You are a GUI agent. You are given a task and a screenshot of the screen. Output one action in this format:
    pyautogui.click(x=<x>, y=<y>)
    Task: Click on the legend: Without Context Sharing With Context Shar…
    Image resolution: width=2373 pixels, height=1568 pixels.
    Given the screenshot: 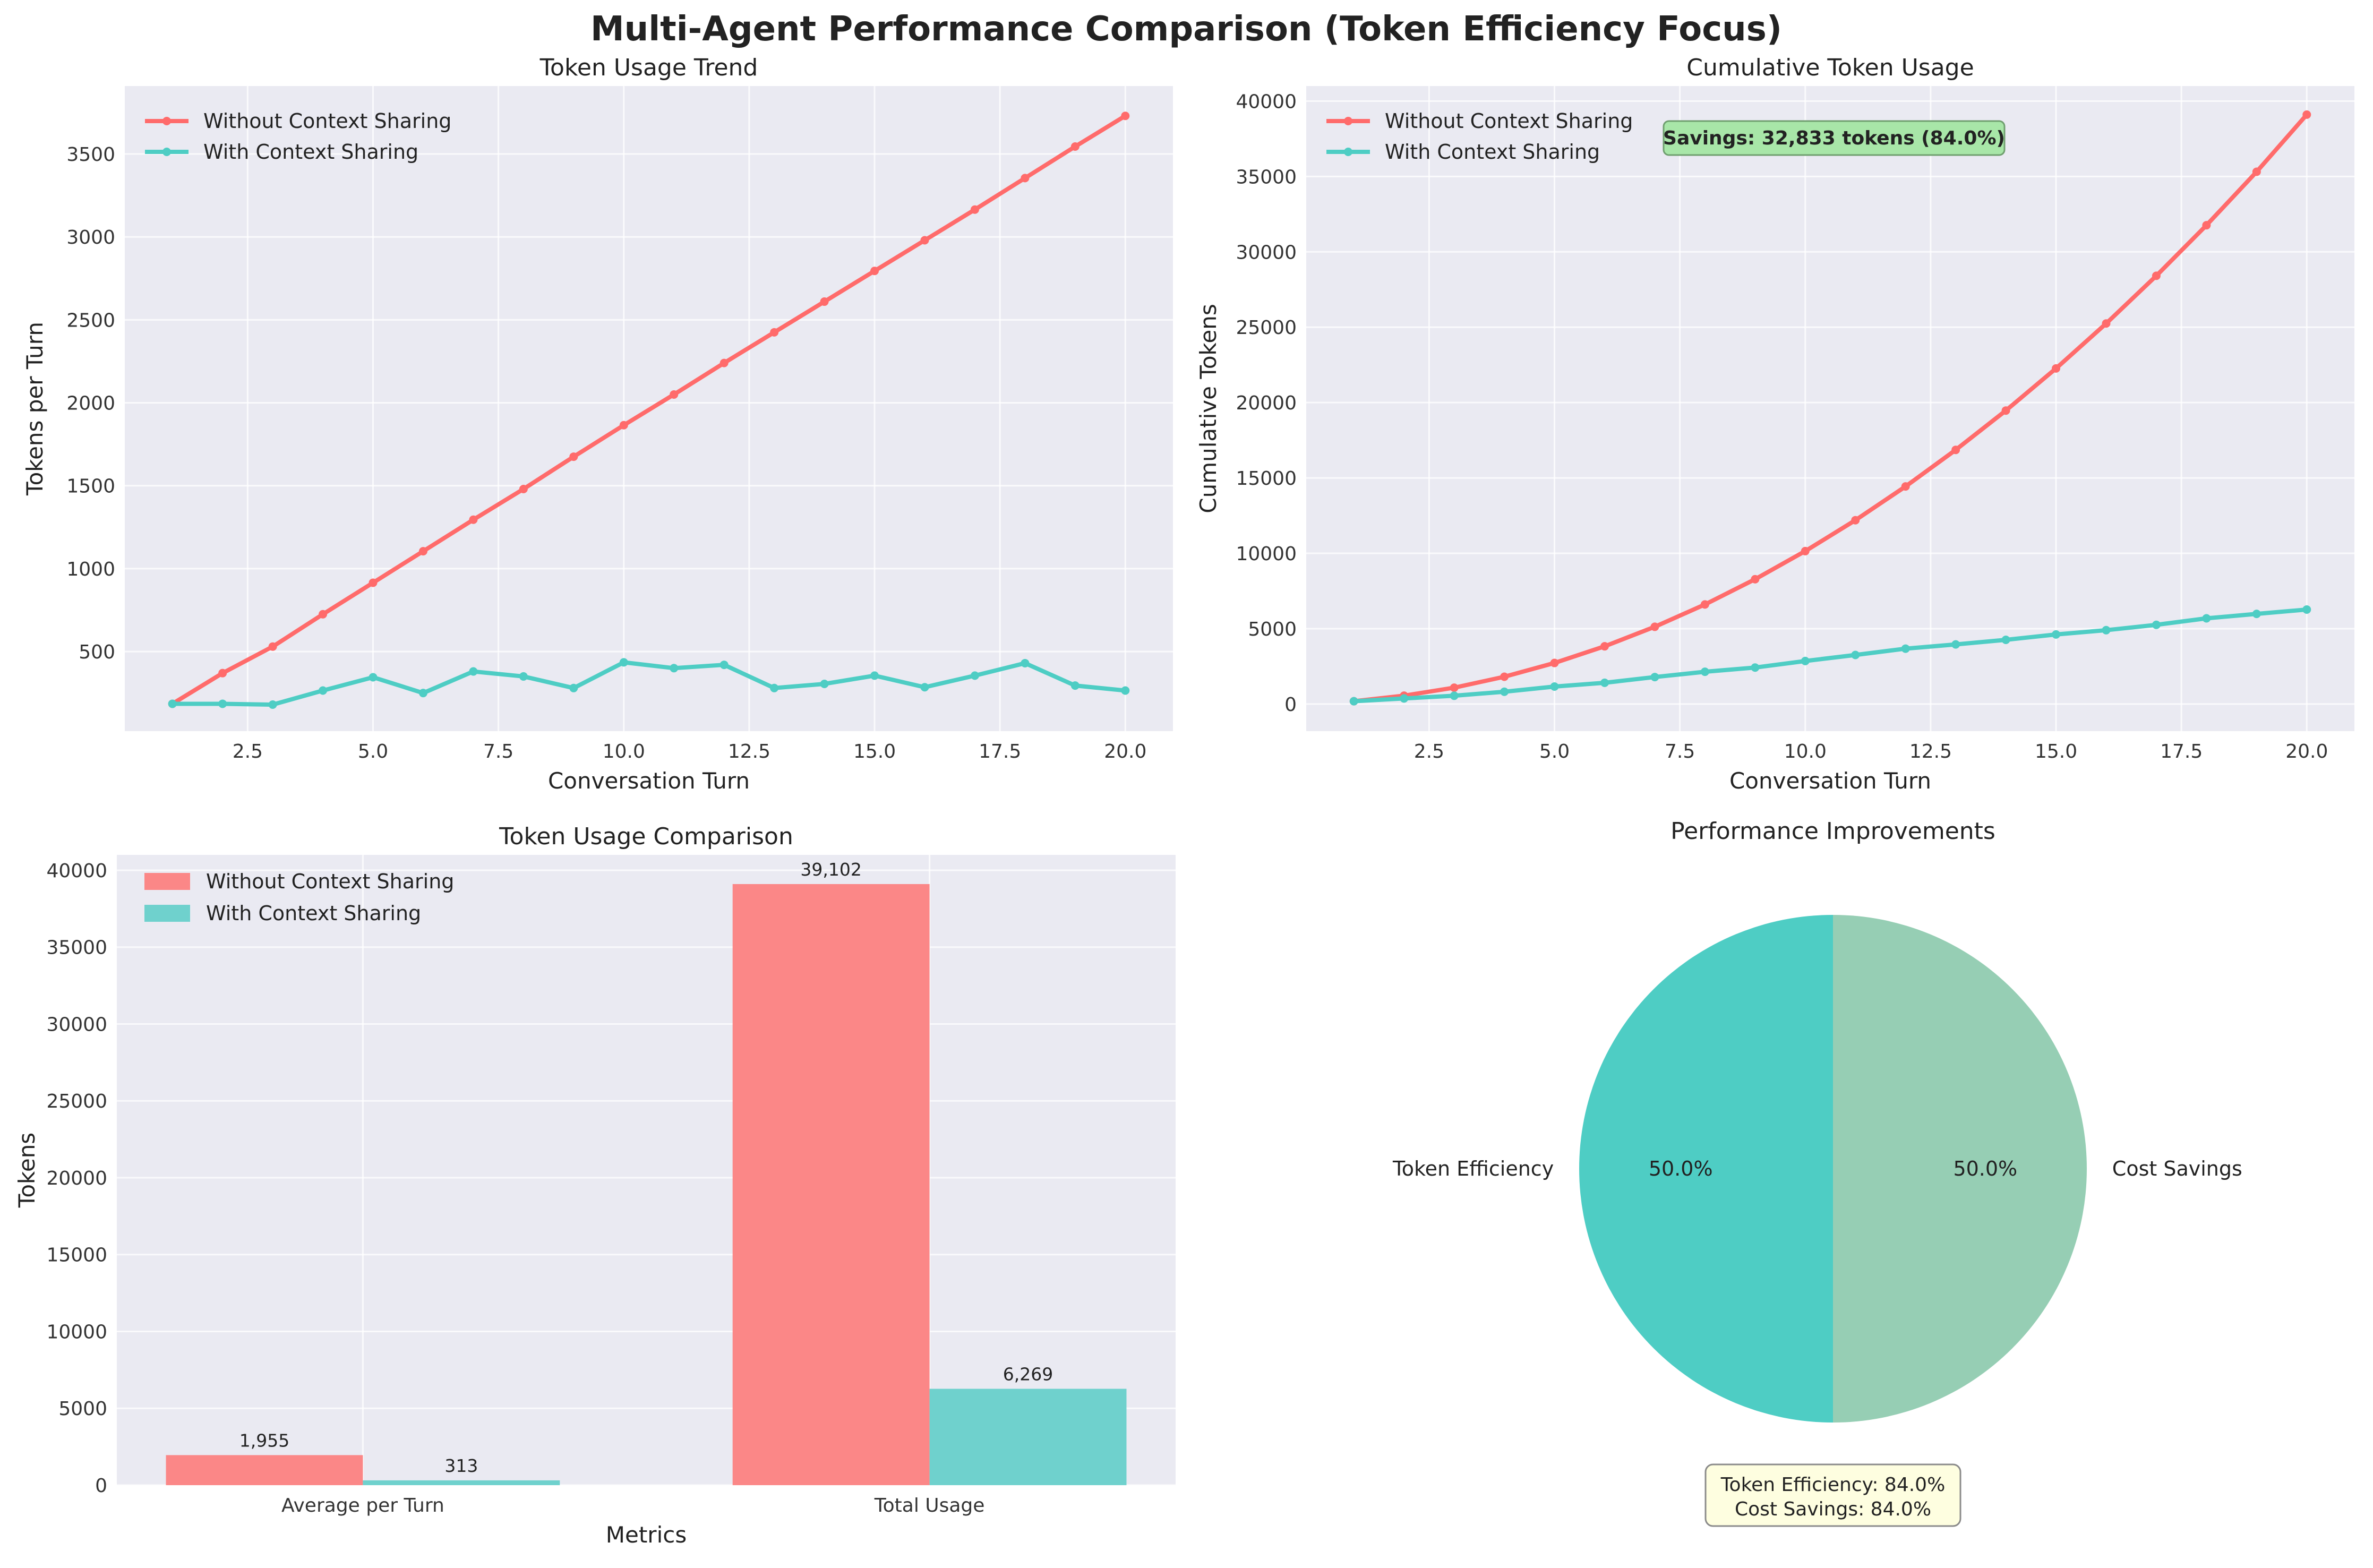 What is the action you would take?
    pyautogui.click(x=299, y=897)
    